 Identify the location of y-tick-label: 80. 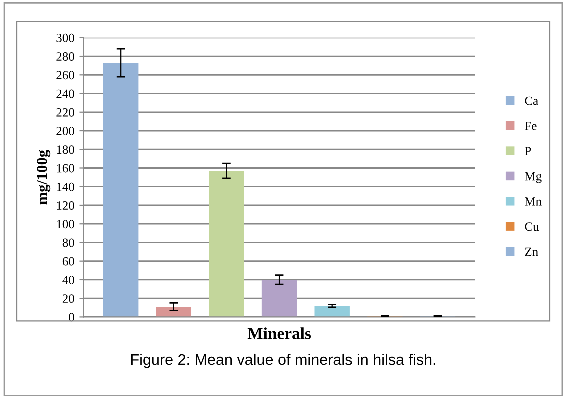
(68, 243).